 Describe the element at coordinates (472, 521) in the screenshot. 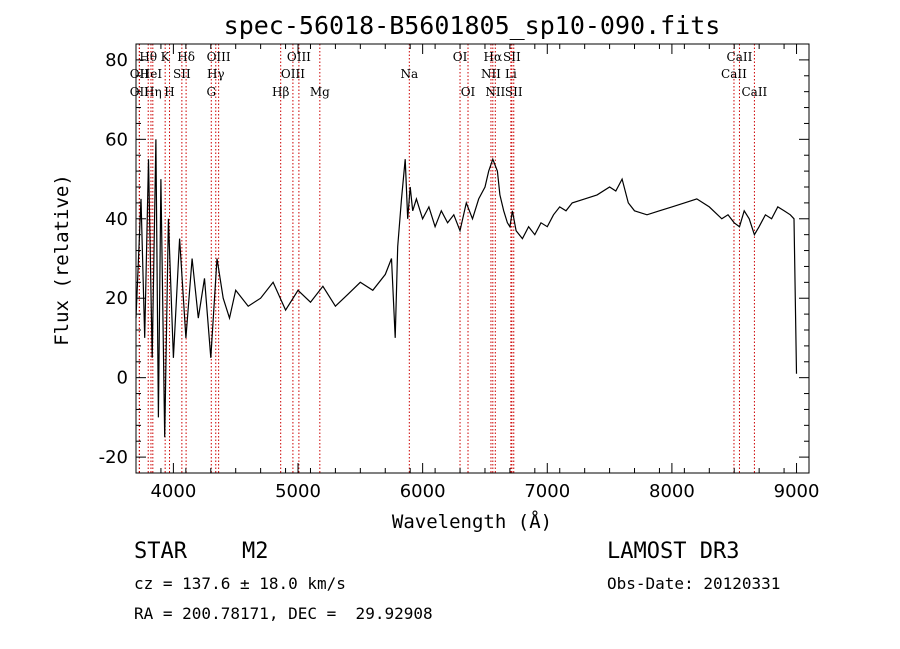

I see `x-axis-label: Wavelength (Å)` at that location.